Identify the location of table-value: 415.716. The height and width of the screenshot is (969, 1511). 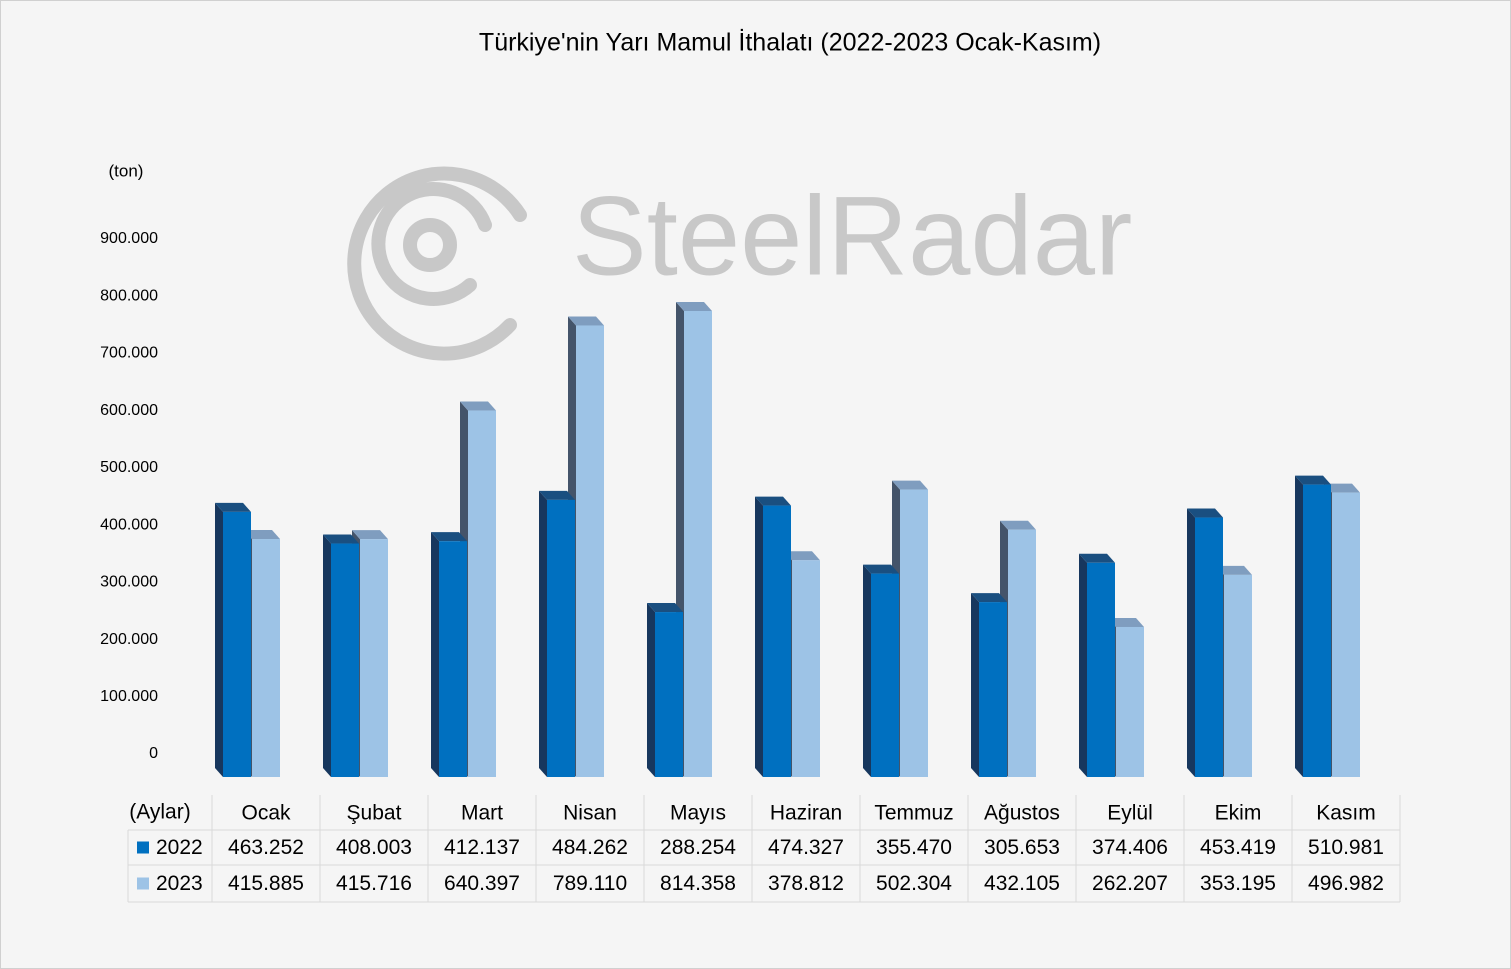
(374, 883).